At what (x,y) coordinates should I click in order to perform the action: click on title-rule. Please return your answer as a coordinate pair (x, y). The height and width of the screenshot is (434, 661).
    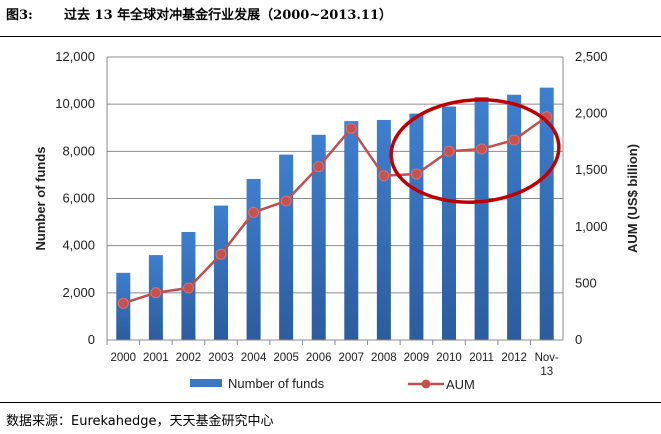
    Looking at the image, I should click on (330, 36).